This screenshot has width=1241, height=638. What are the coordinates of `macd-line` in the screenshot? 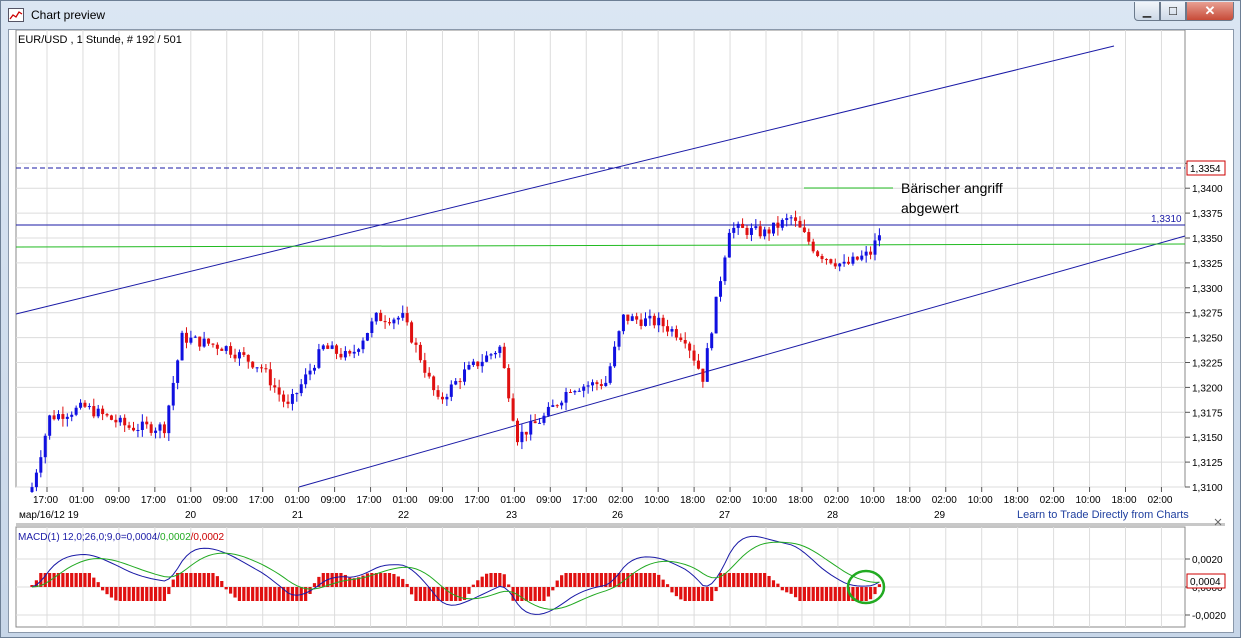 It's located at (455, 575).